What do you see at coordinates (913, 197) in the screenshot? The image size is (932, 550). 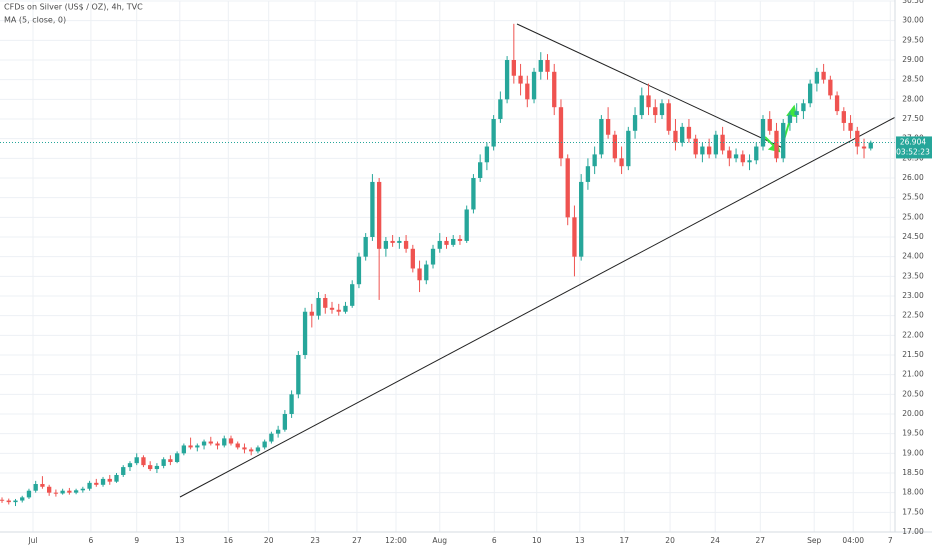 I see `y-tick-label: 25.50` at bounding box center [913, 197].